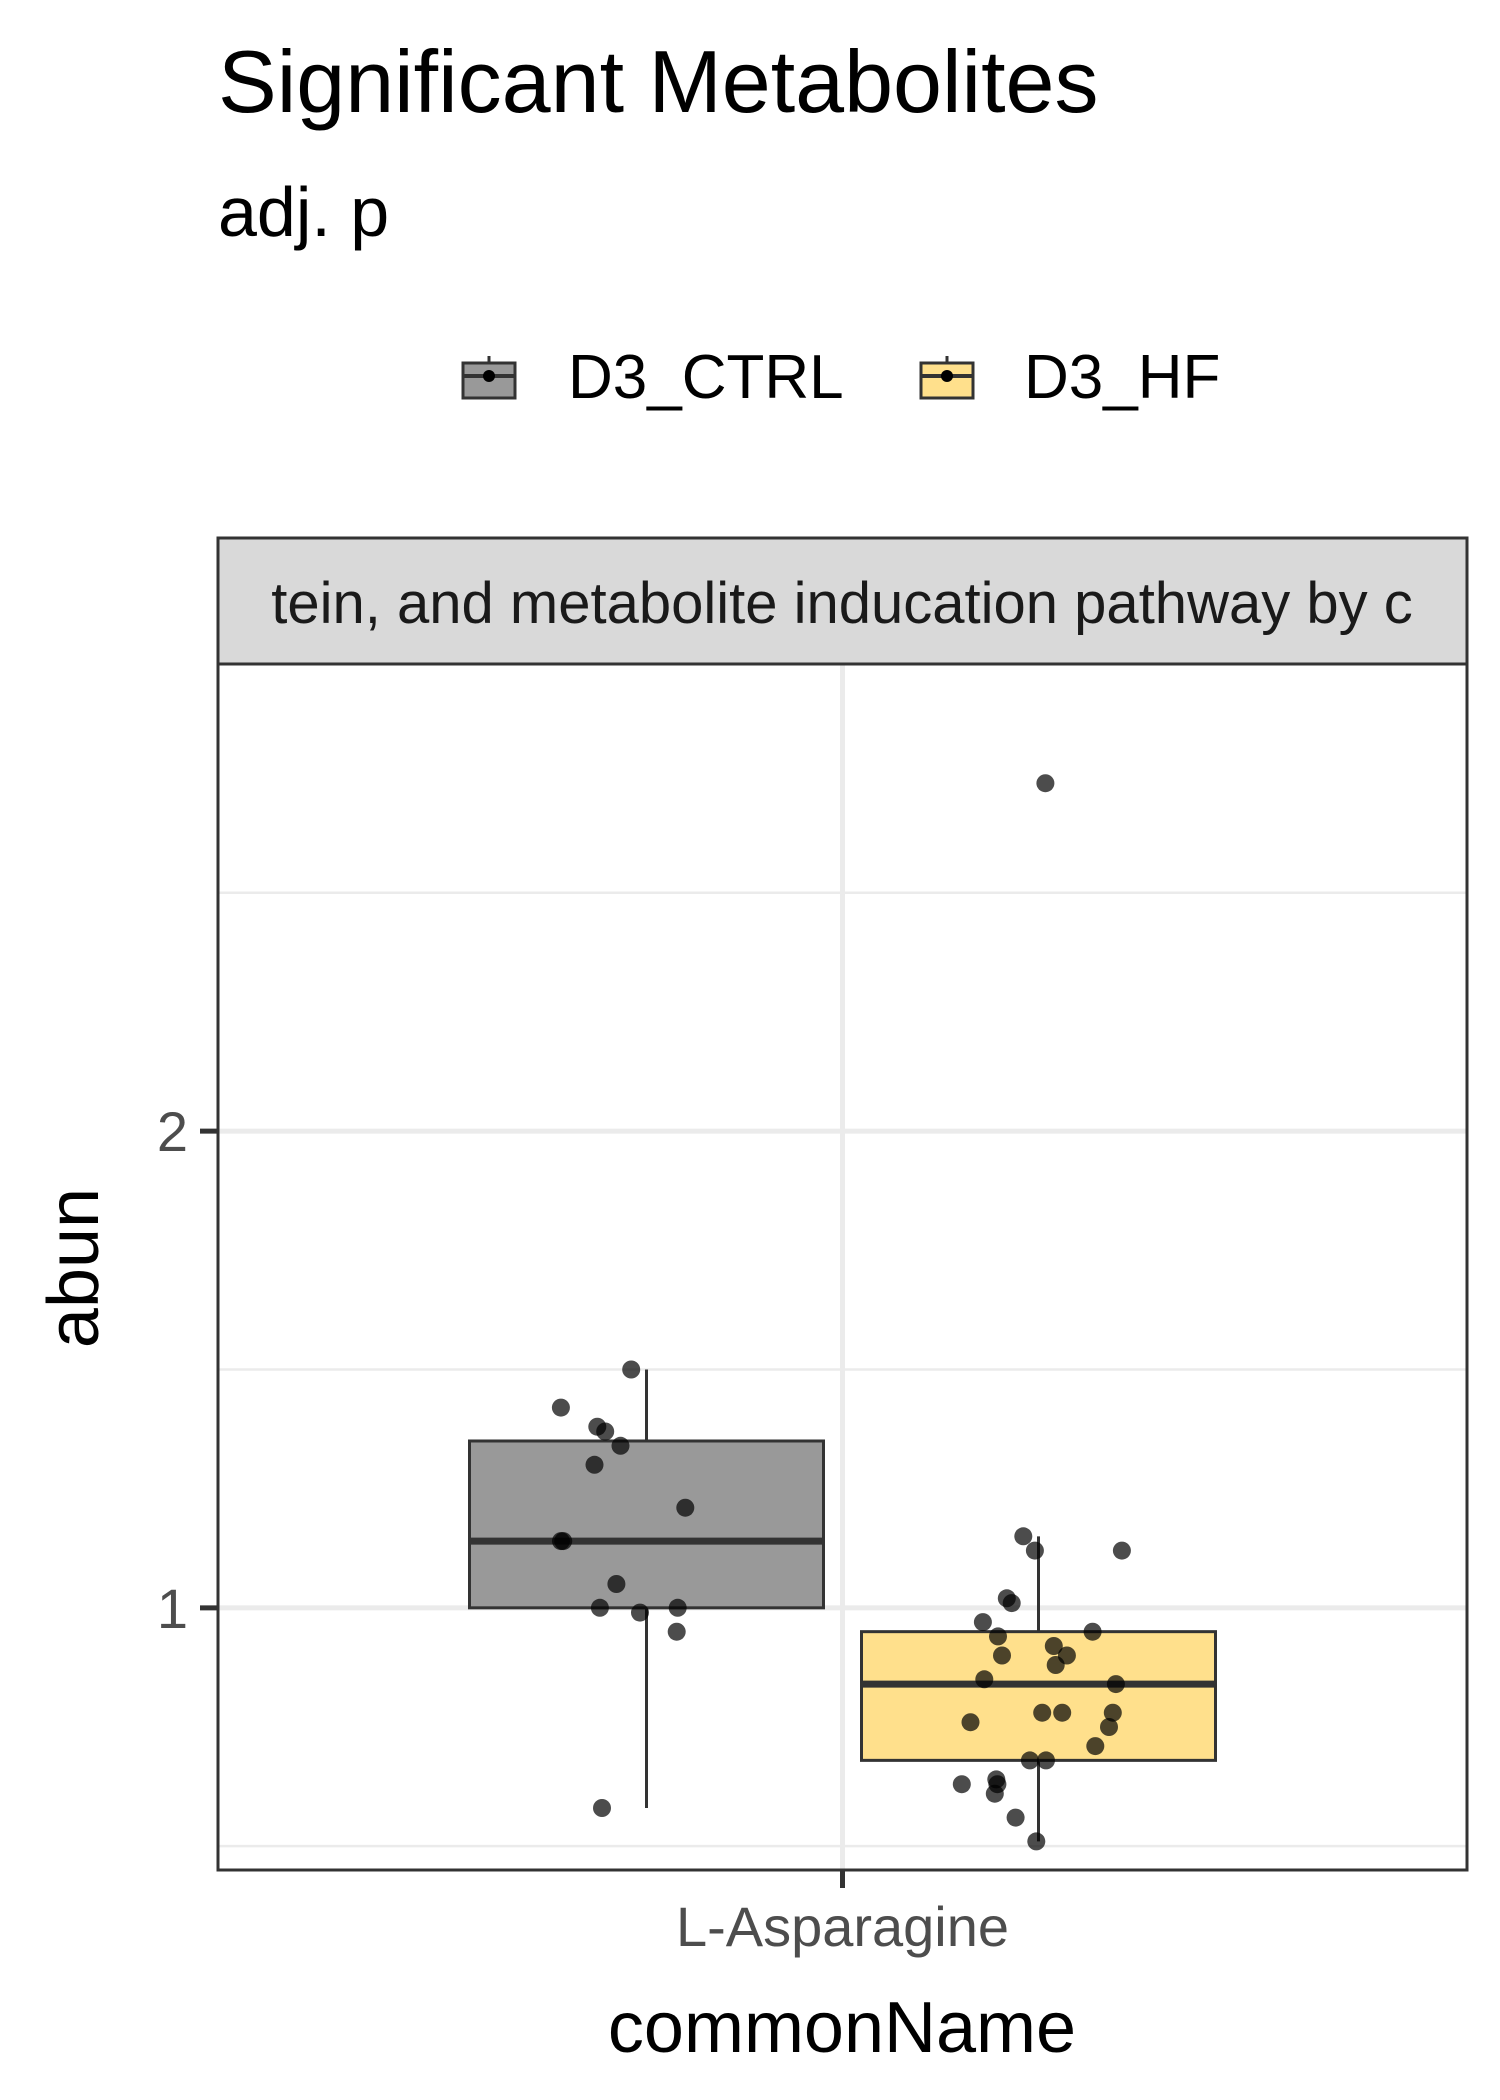 The width and height of the screenshot is (1500, 2100). What do you see at coordinates (74, 1268) in the screenshot?
I see `y-axis-title: abun` at bounding box center [74, 1268].